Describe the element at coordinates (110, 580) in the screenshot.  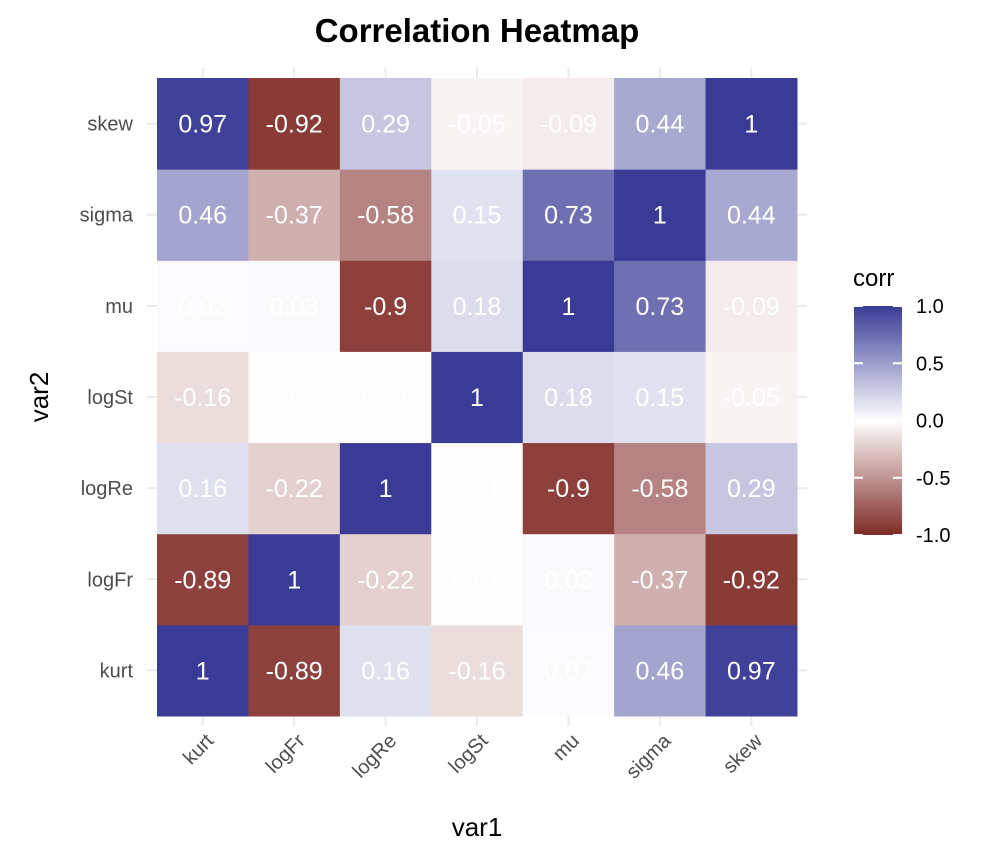
I see `y-tick-label: logFr` at that location.